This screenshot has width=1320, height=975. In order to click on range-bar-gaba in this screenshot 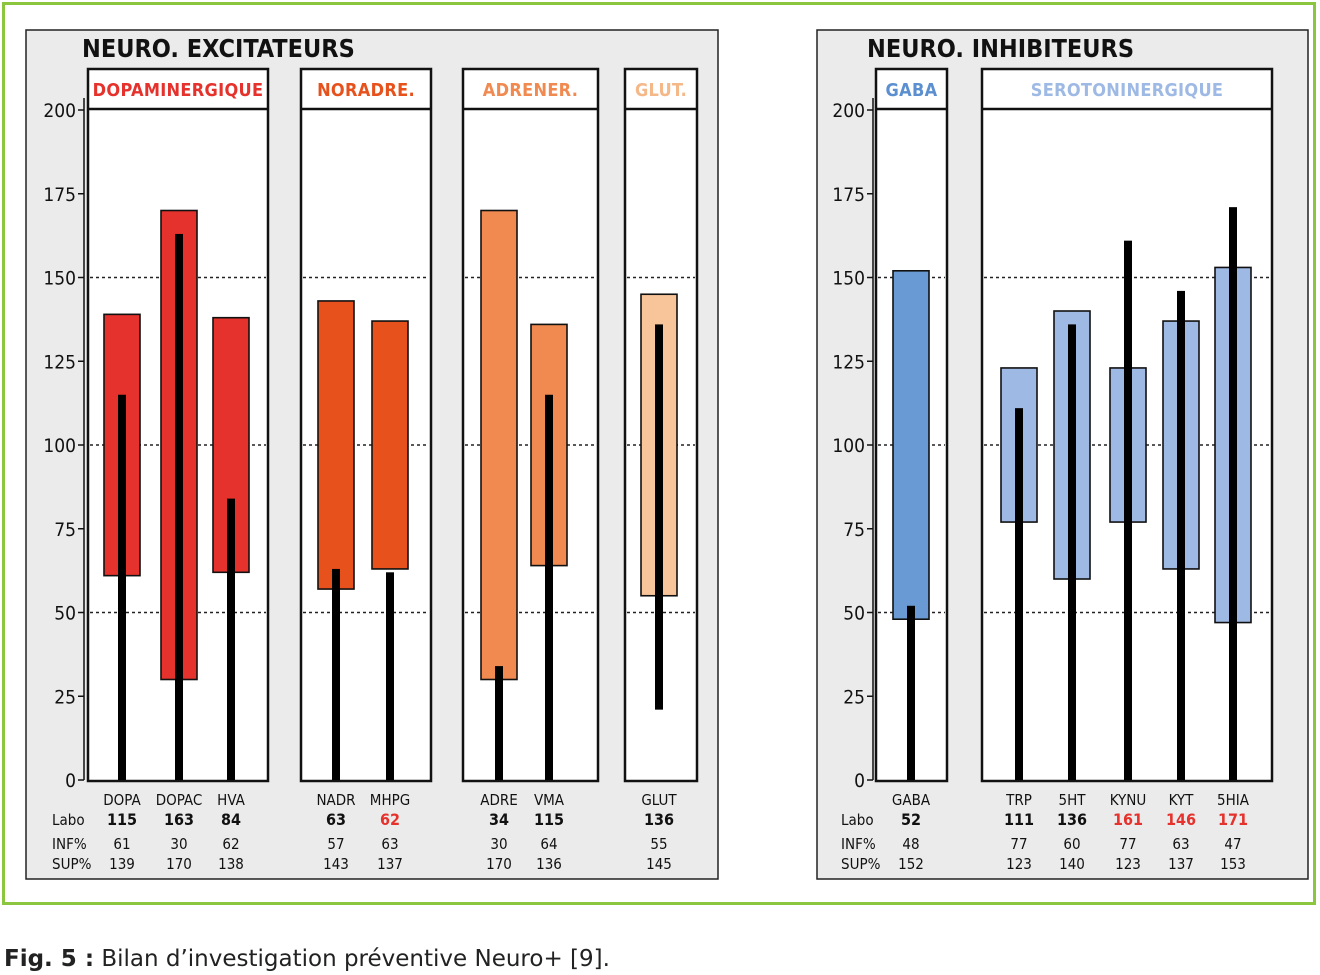, I will do `click(911, 444)`.